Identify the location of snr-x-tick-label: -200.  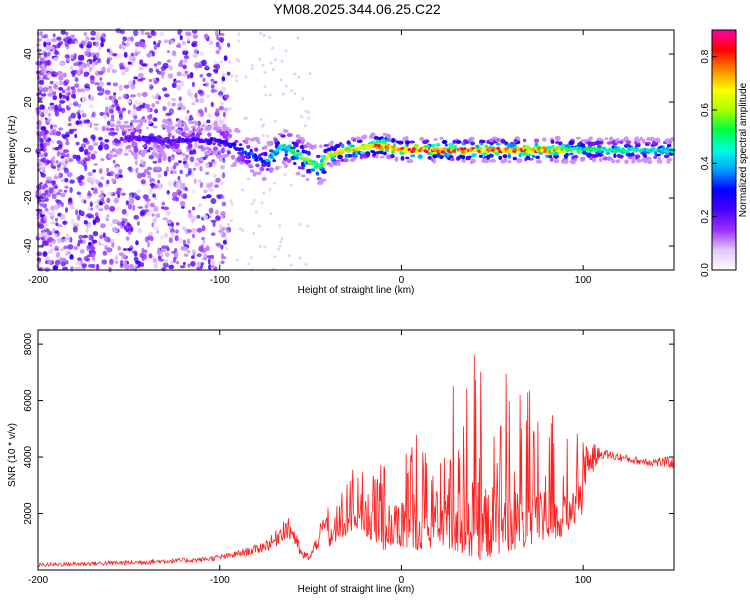
(38, 580).